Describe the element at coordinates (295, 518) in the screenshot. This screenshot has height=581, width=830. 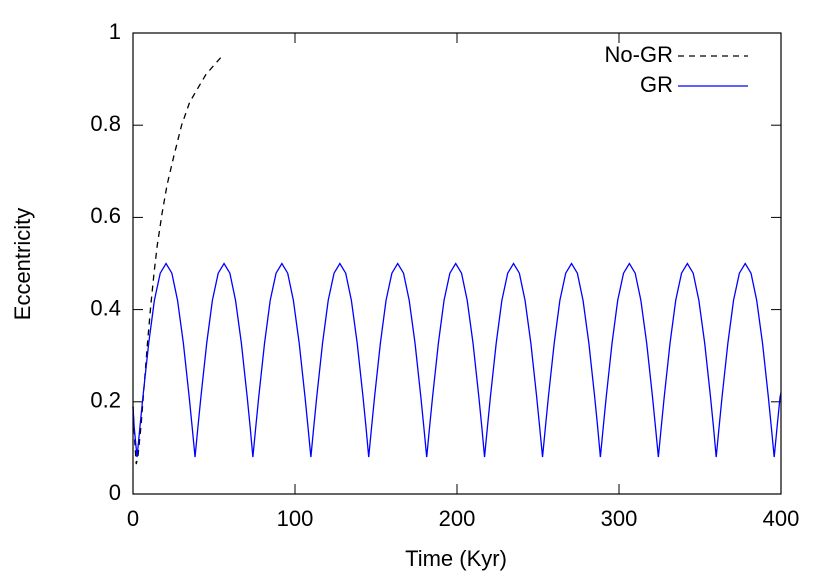
I see `x-tick-label: 100` at that location.